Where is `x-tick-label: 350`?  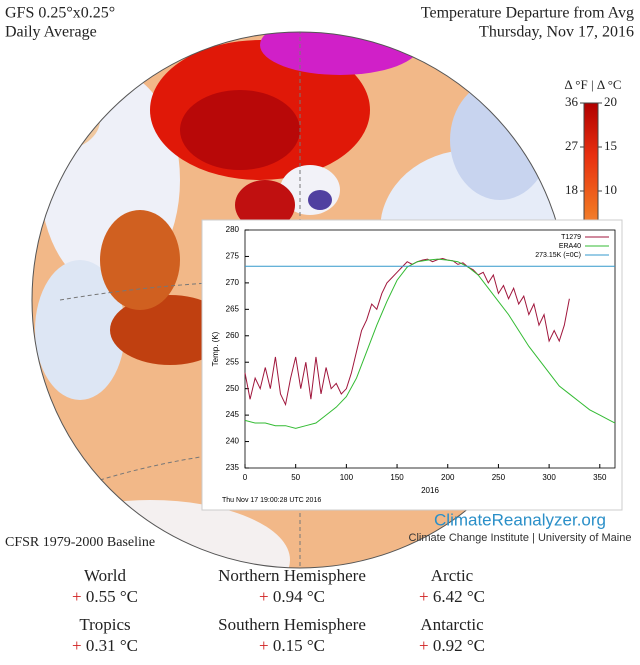
x-tick-label: 350 is located at coordinates (600, 477).